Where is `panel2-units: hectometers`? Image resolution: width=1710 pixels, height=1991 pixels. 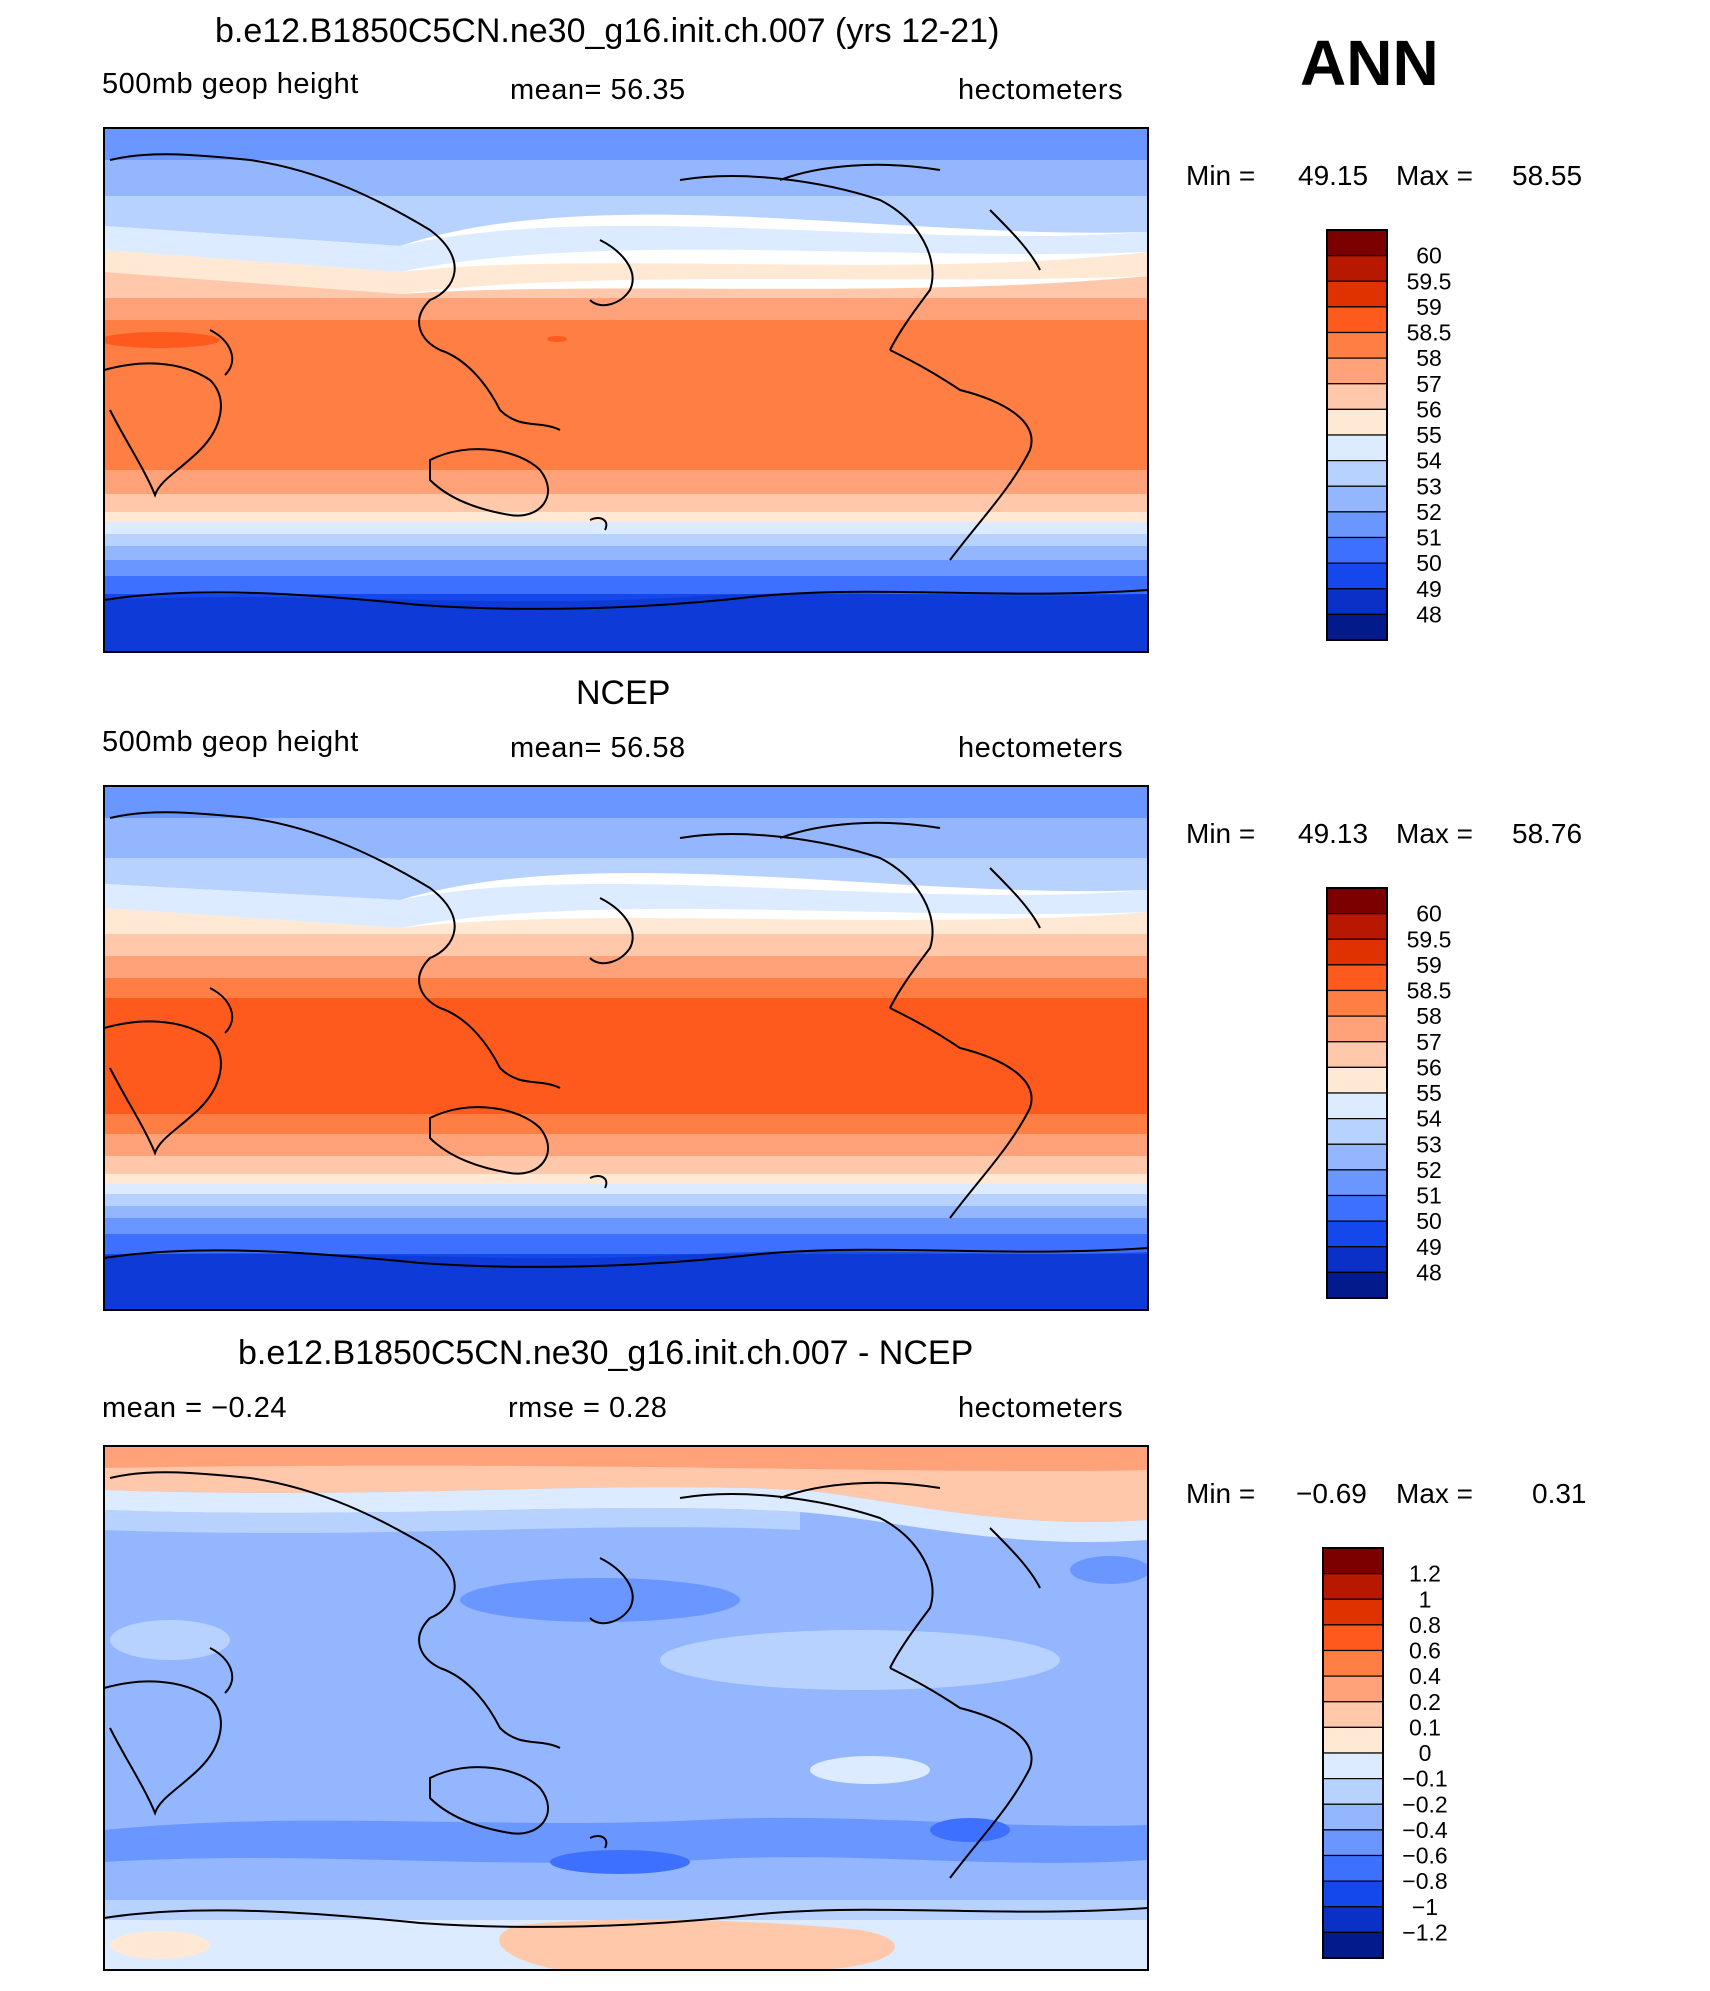
panel2-units: hectometers is located at coordinates (1041, 748).